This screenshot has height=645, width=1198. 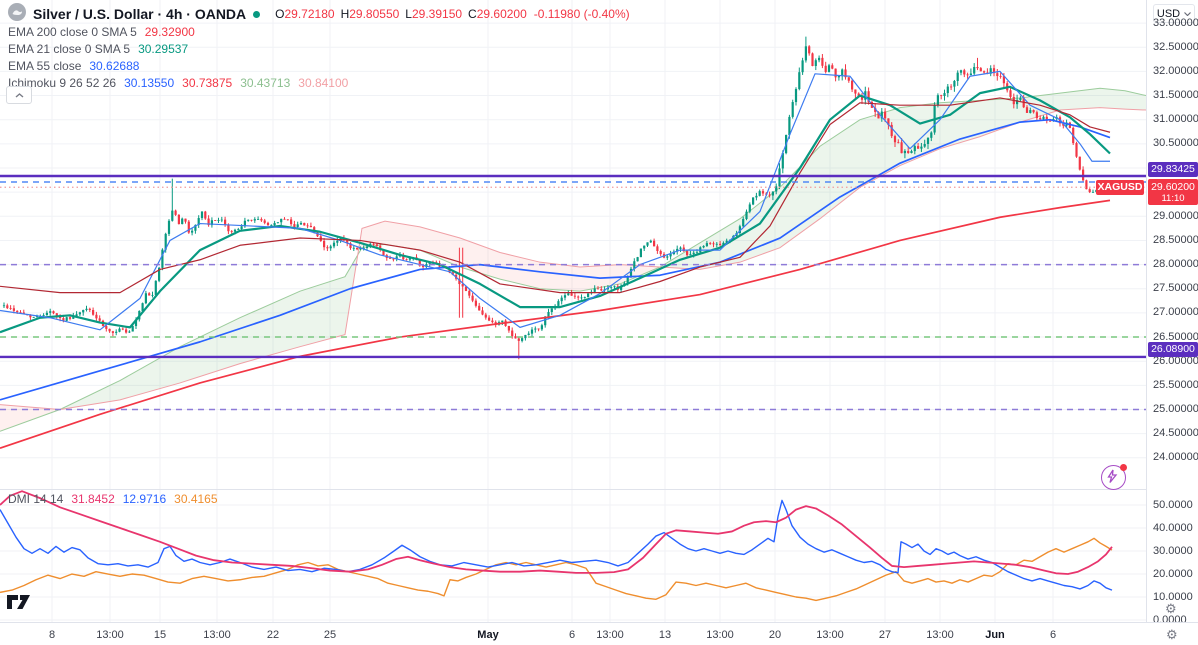 I want to click on tradingview-logo, so click(x=19, y=603).